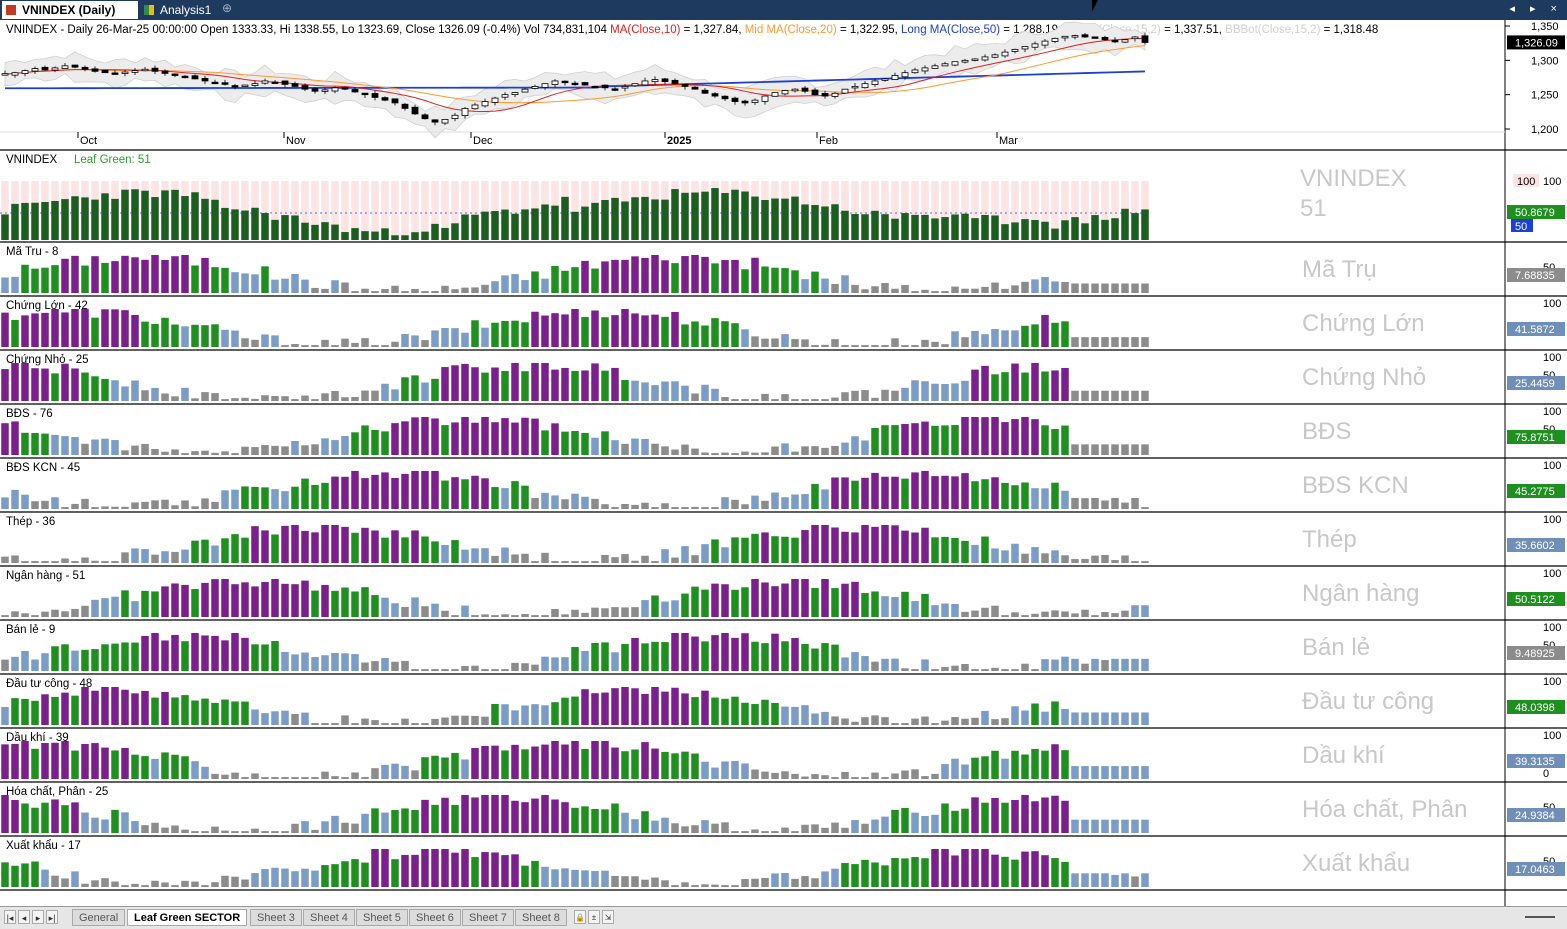  What do you see at coordinates (488, 917) in the screenshot?
I see `sheet-tab: Sheet 7` at bounding box center [488, 917].